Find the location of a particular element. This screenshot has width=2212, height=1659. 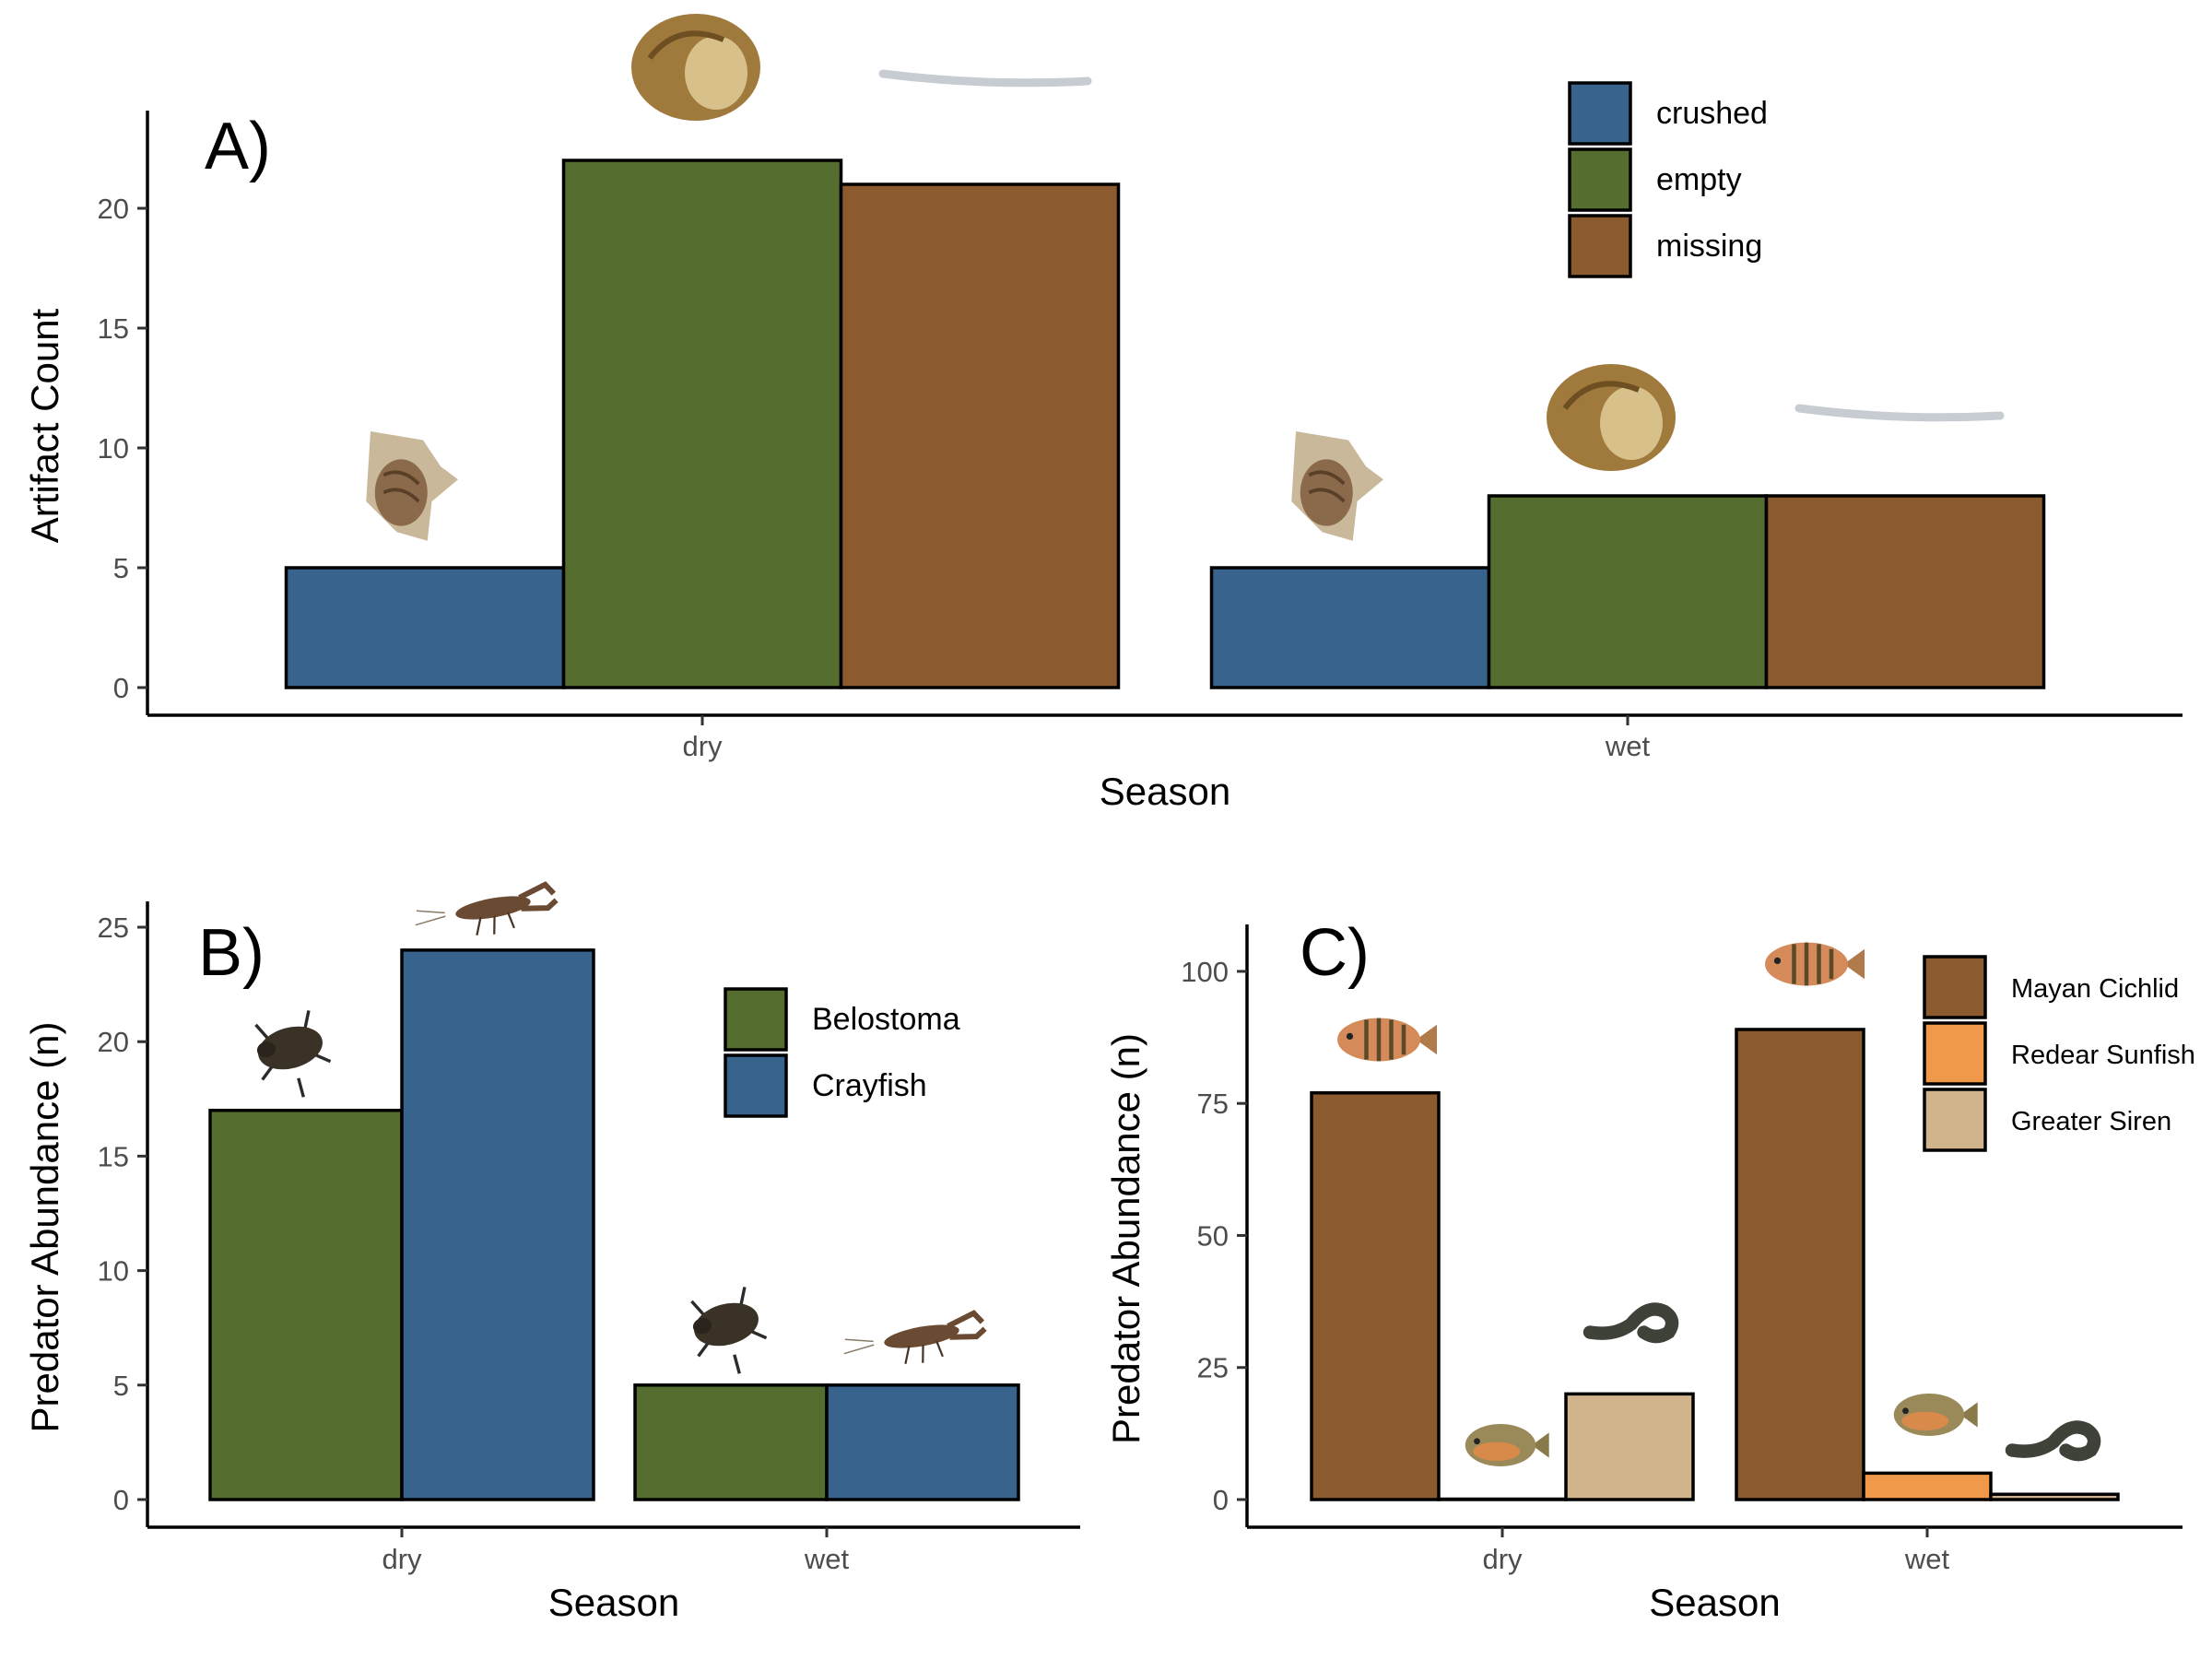

legend-label: Crayfish is located at coordinates (869, 1085).